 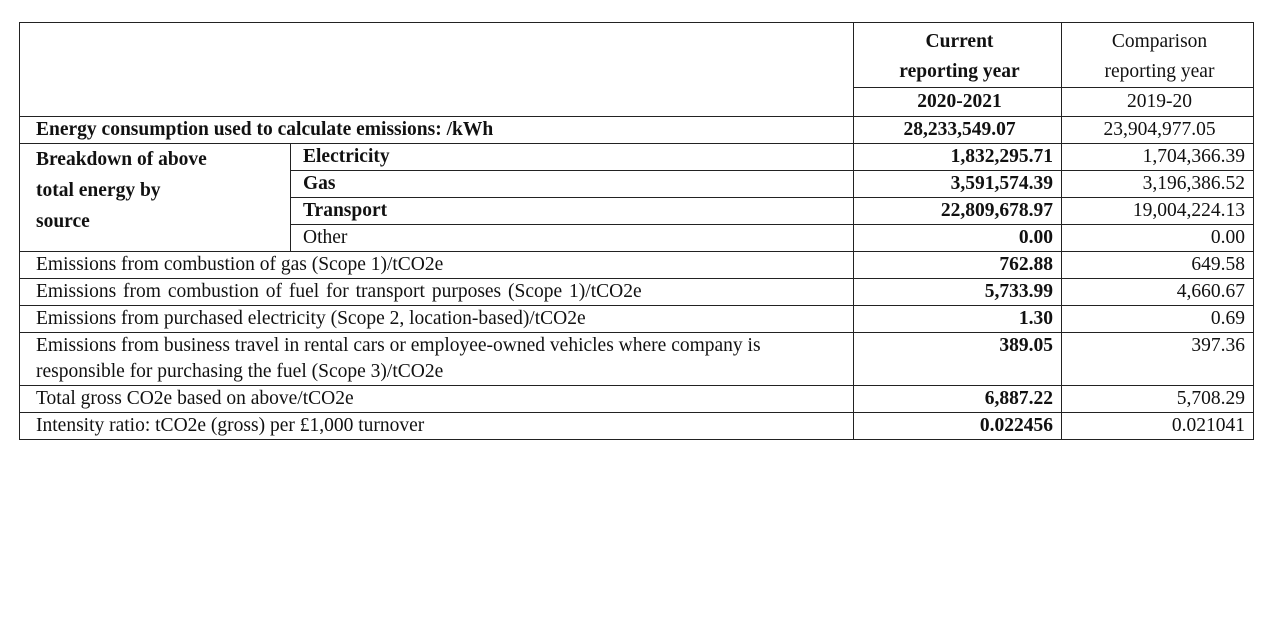 I want to click on breakdown-row-other: Other 0.00 0.00, so click(x=637, y=238).